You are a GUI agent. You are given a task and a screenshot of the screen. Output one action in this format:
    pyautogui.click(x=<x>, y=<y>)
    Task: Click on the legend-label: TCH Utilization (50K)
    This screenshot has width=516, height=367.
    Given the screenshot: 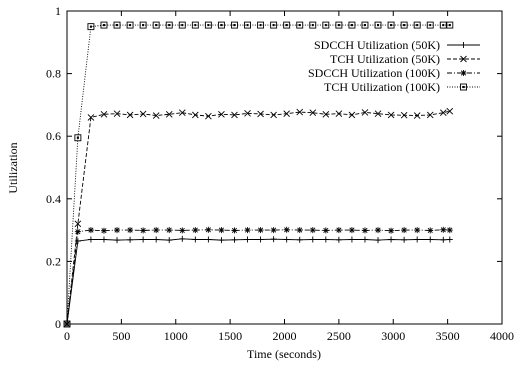 What is the action you would take?
    pyautogui.click(x=385, y=59)
    